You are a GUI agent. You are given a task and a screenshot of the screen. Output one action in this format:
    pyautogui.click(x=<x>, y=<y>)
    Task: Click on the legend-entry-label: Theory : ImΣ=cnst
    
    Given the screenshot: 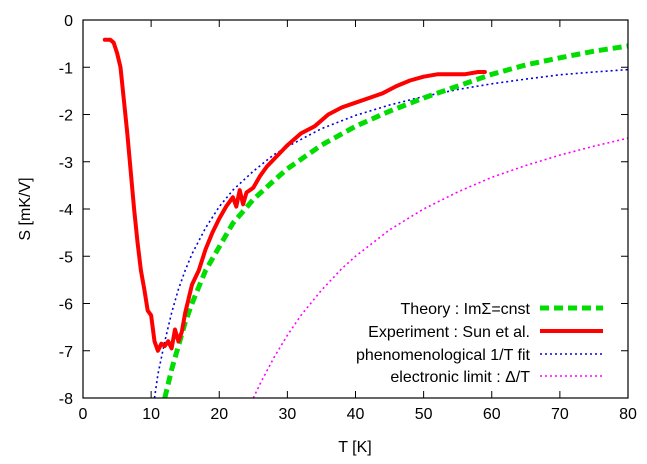 What is the action you would take?
    pyautogui.click(x=466, y=309)
    